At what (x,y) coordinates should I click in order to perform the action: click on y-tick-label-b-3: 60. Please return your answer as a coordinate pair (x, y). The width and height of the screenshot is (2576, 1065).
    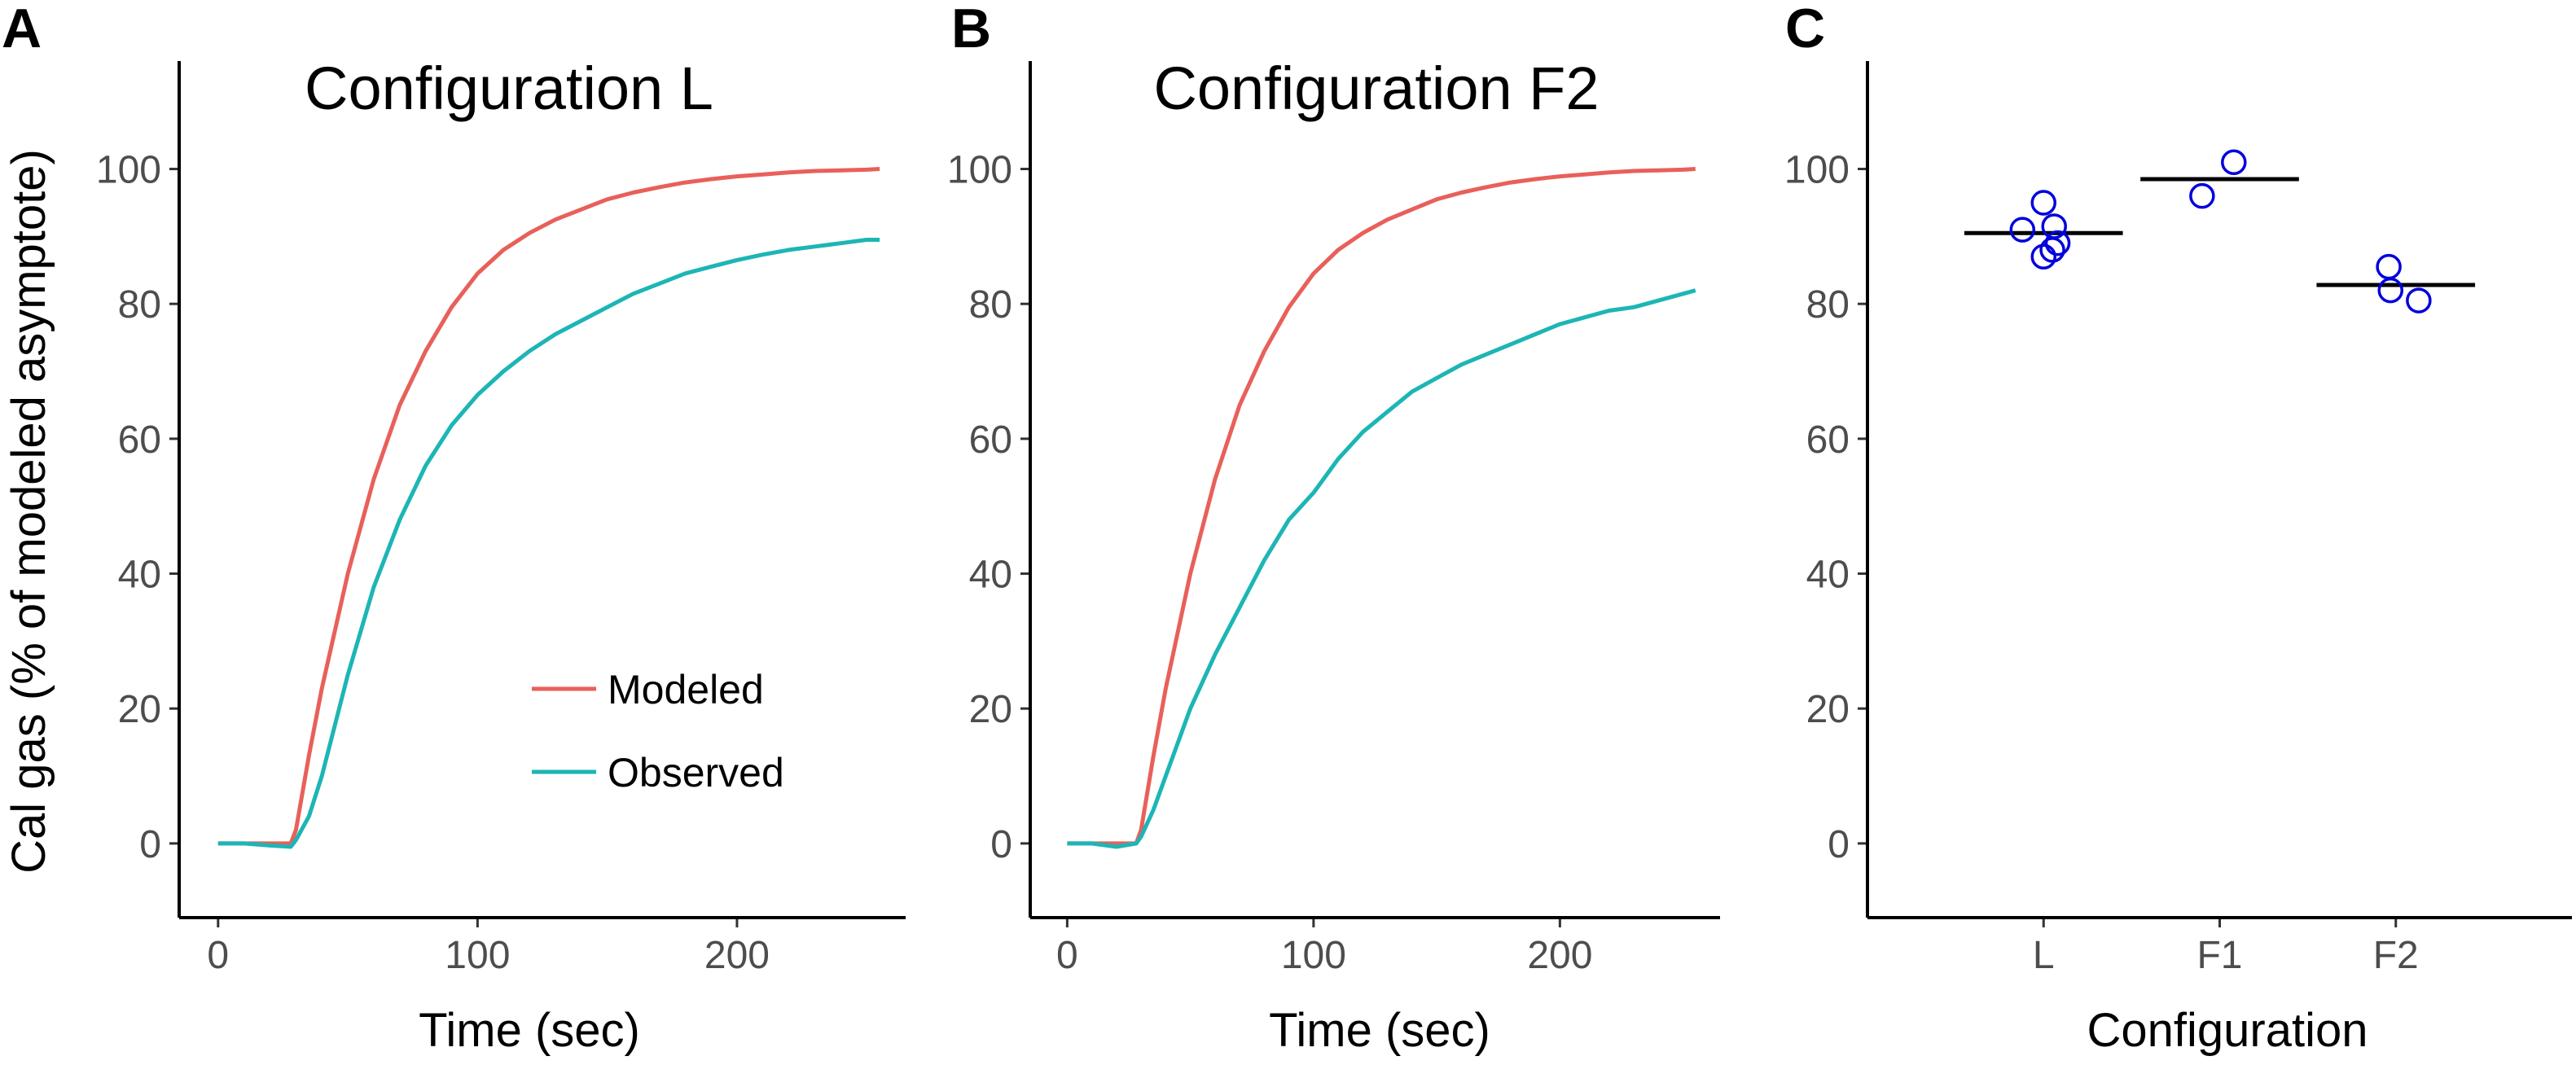
    Looking at the image, I should click on (991, 440).